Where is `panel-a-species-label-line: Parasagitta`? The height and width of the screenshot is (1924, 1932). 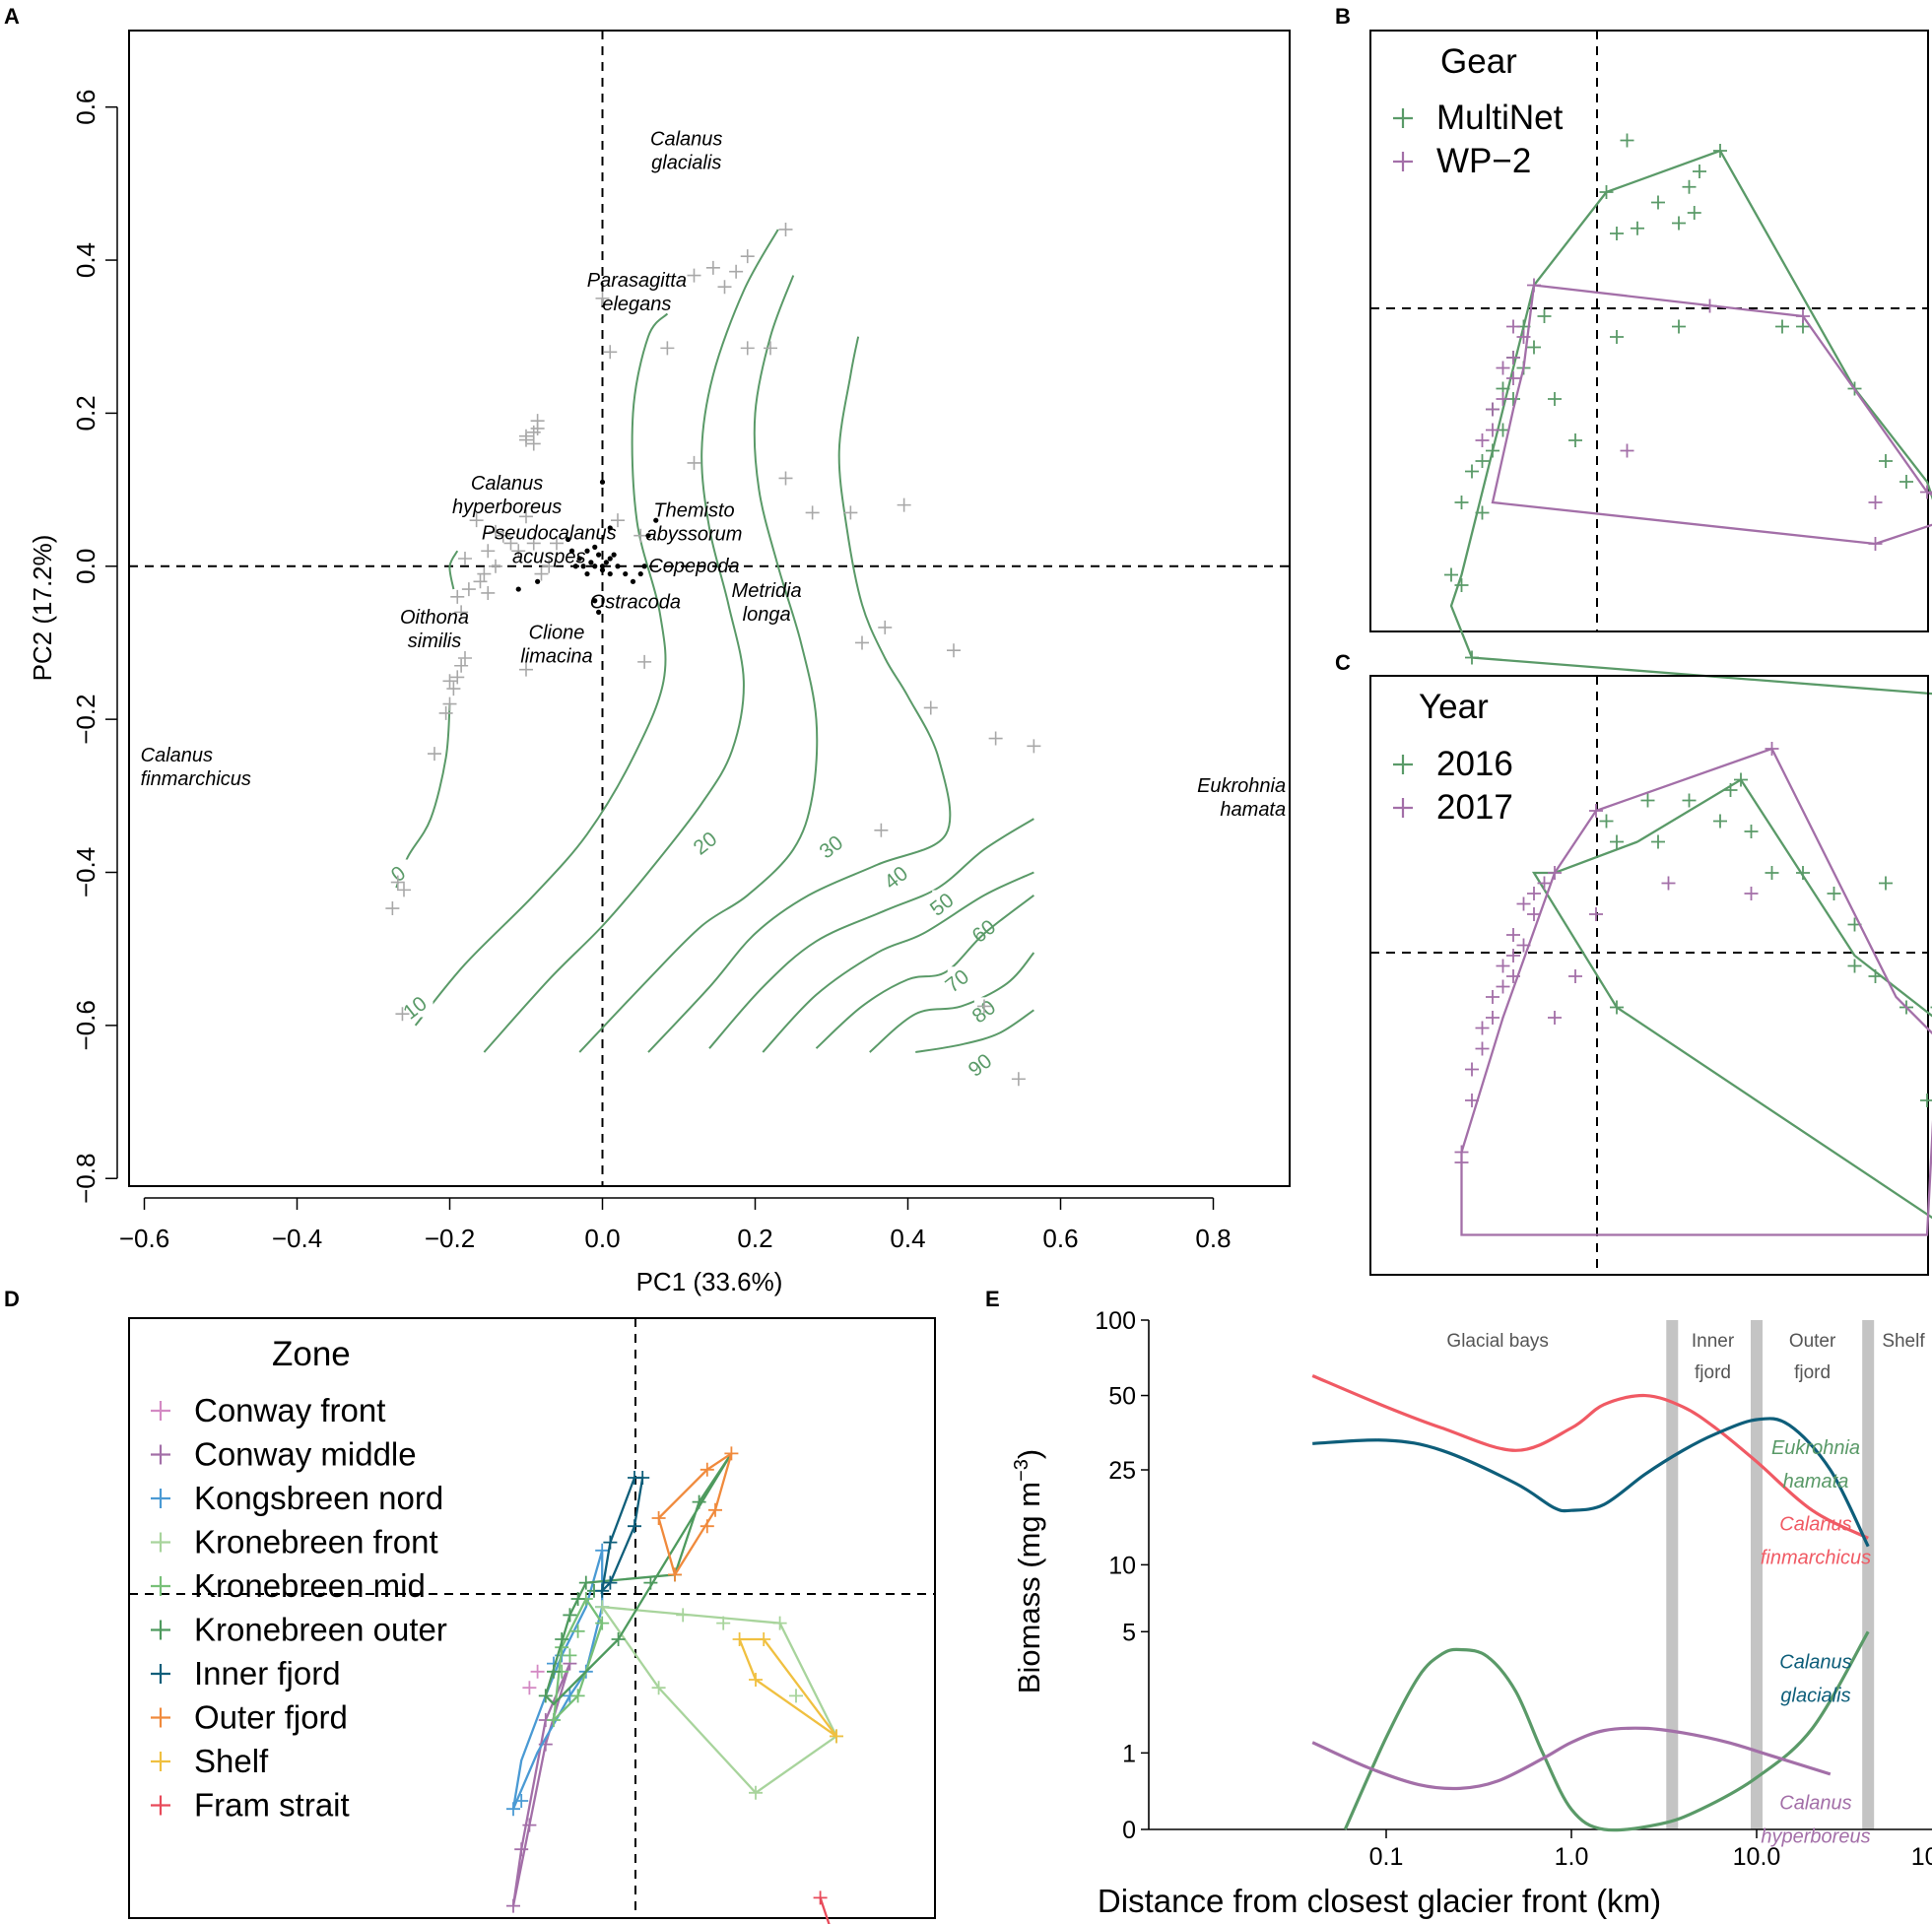
panel-a-species-label-line: Parasagitta is located at coordinates (637, 281).